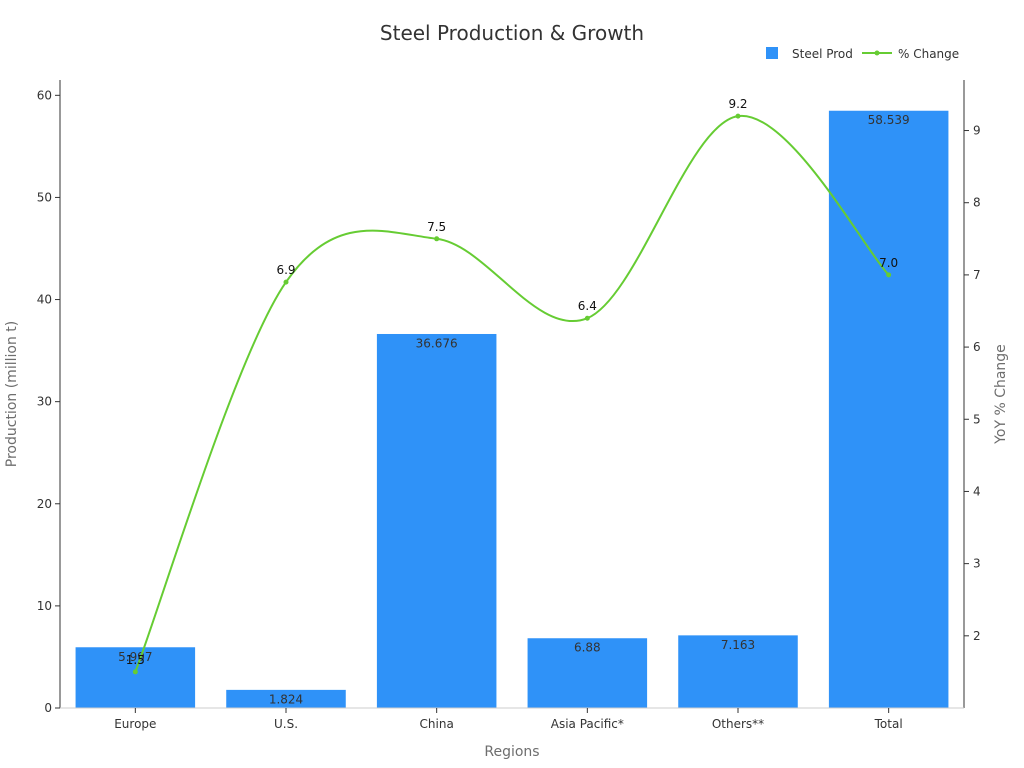 The image size is (1024, 768). I want to click on left-y-ticks: 0 10 20 30 40 50 60, so click(48, 401).